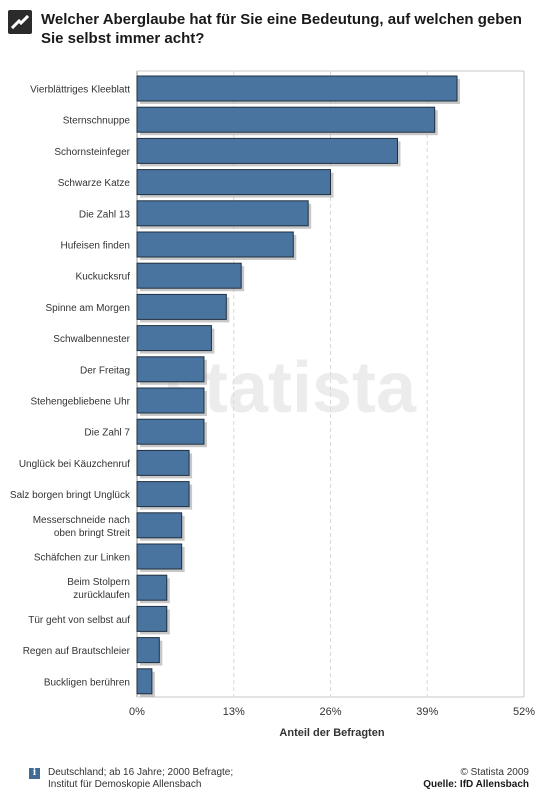  What do you see at coordinates (92, 152) in the screenshot?
I see `category-label: Schornsteinfeger` at bounding box center [92, 152].